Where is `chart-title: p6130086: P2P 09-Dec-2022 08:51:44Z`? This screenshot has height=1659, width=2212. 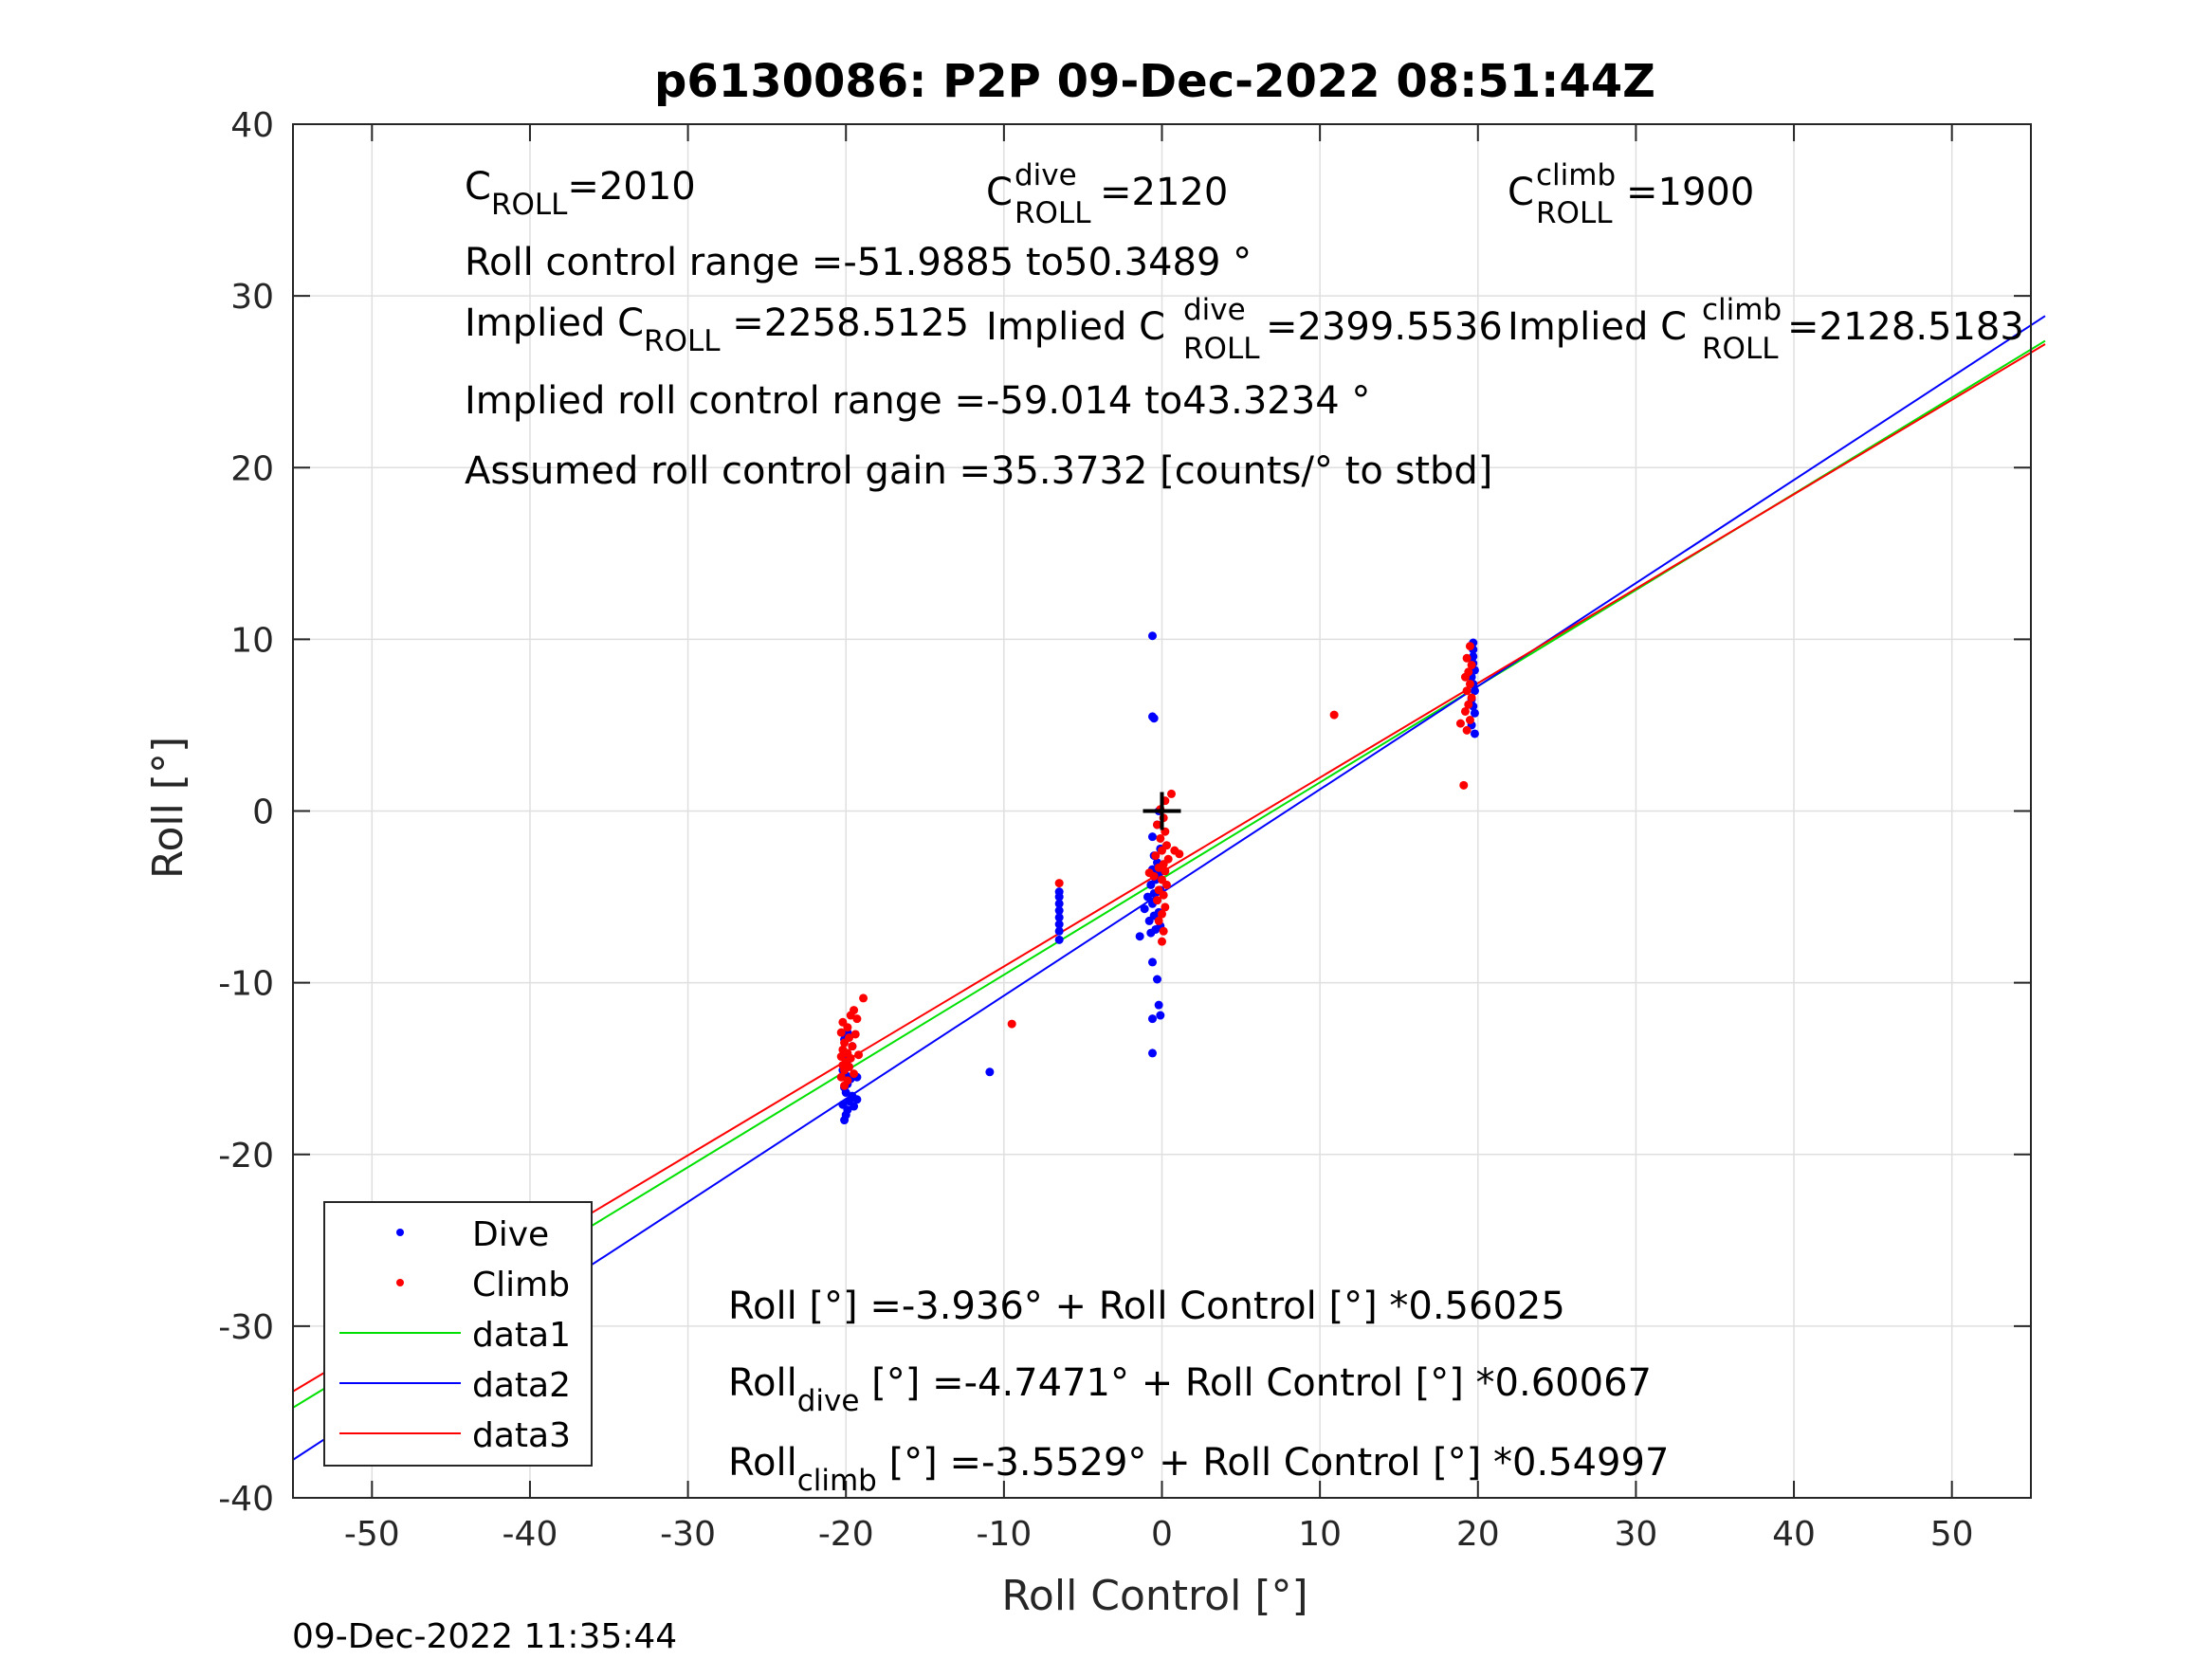 chart-title: p6130086: P2P 09-Dec-2022 08:51:44Z is located at coordinates (1154, 81).